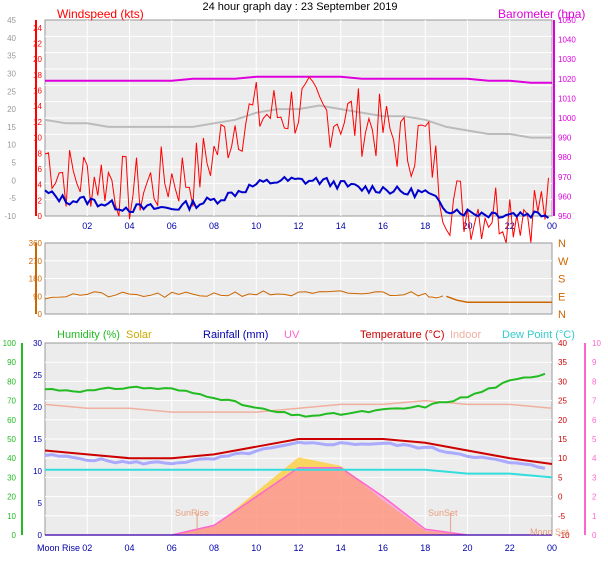  I want to click on temperature-legend: Temperature (°C), so click(402, 335).